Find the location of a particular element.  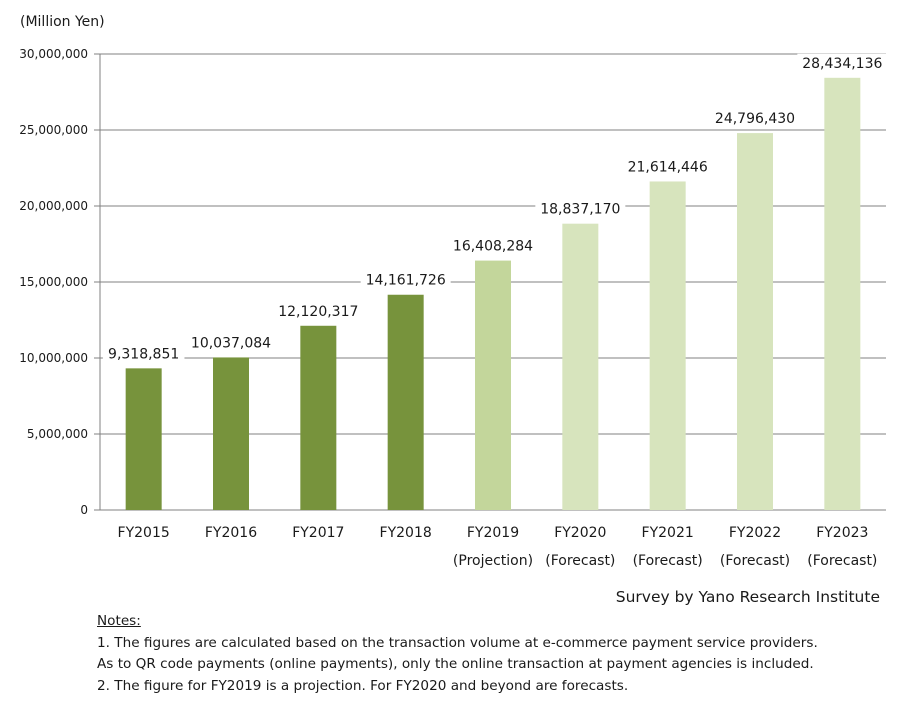

y-tick-label: 15,000,000 is located at coordinates (53, 282).